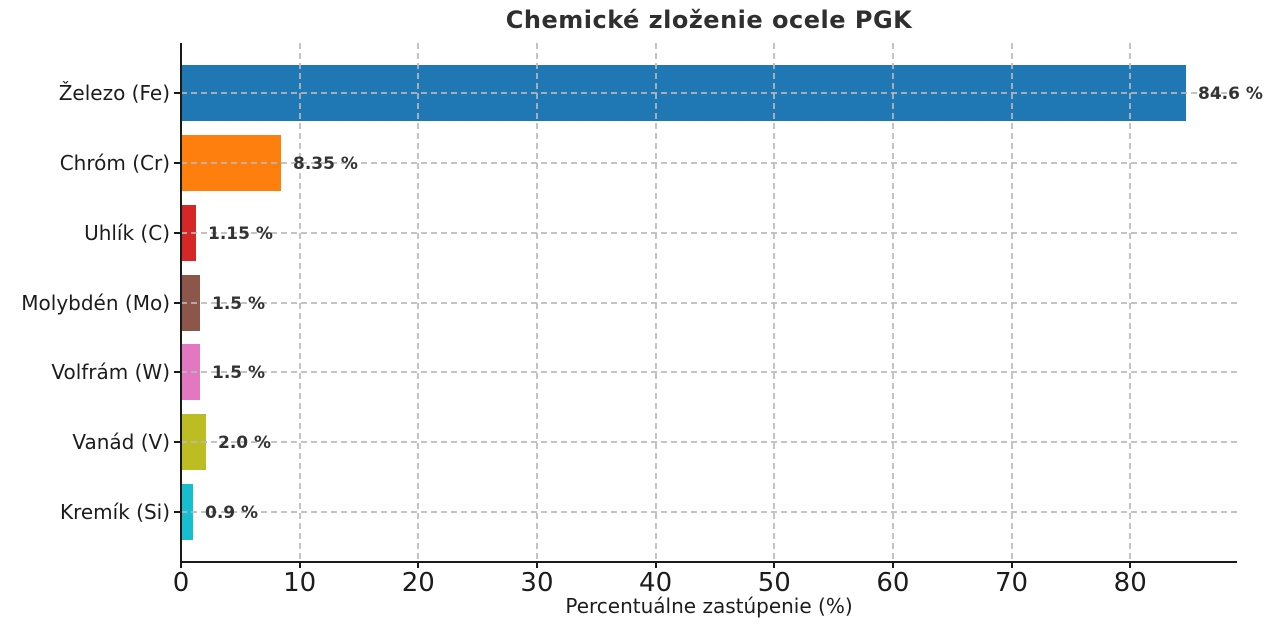 This screenshot has width=1279, height=633. Describe the element at coordinates (245, 443) in the screenshot. I see `value-label: 2.0 %` at that location.